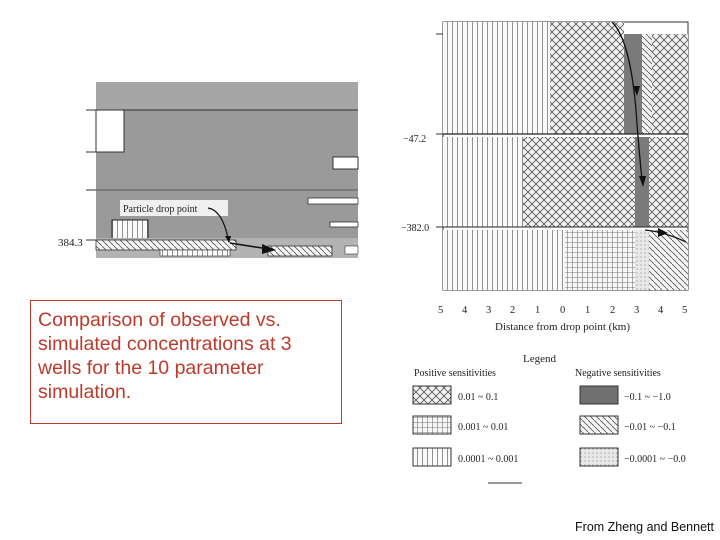 Image resolution: width=720 pixels, height=540 pixels. Describe the element at coordinates (562, 310) in the screenshot. I see `x-tick-6: 0` at that location.